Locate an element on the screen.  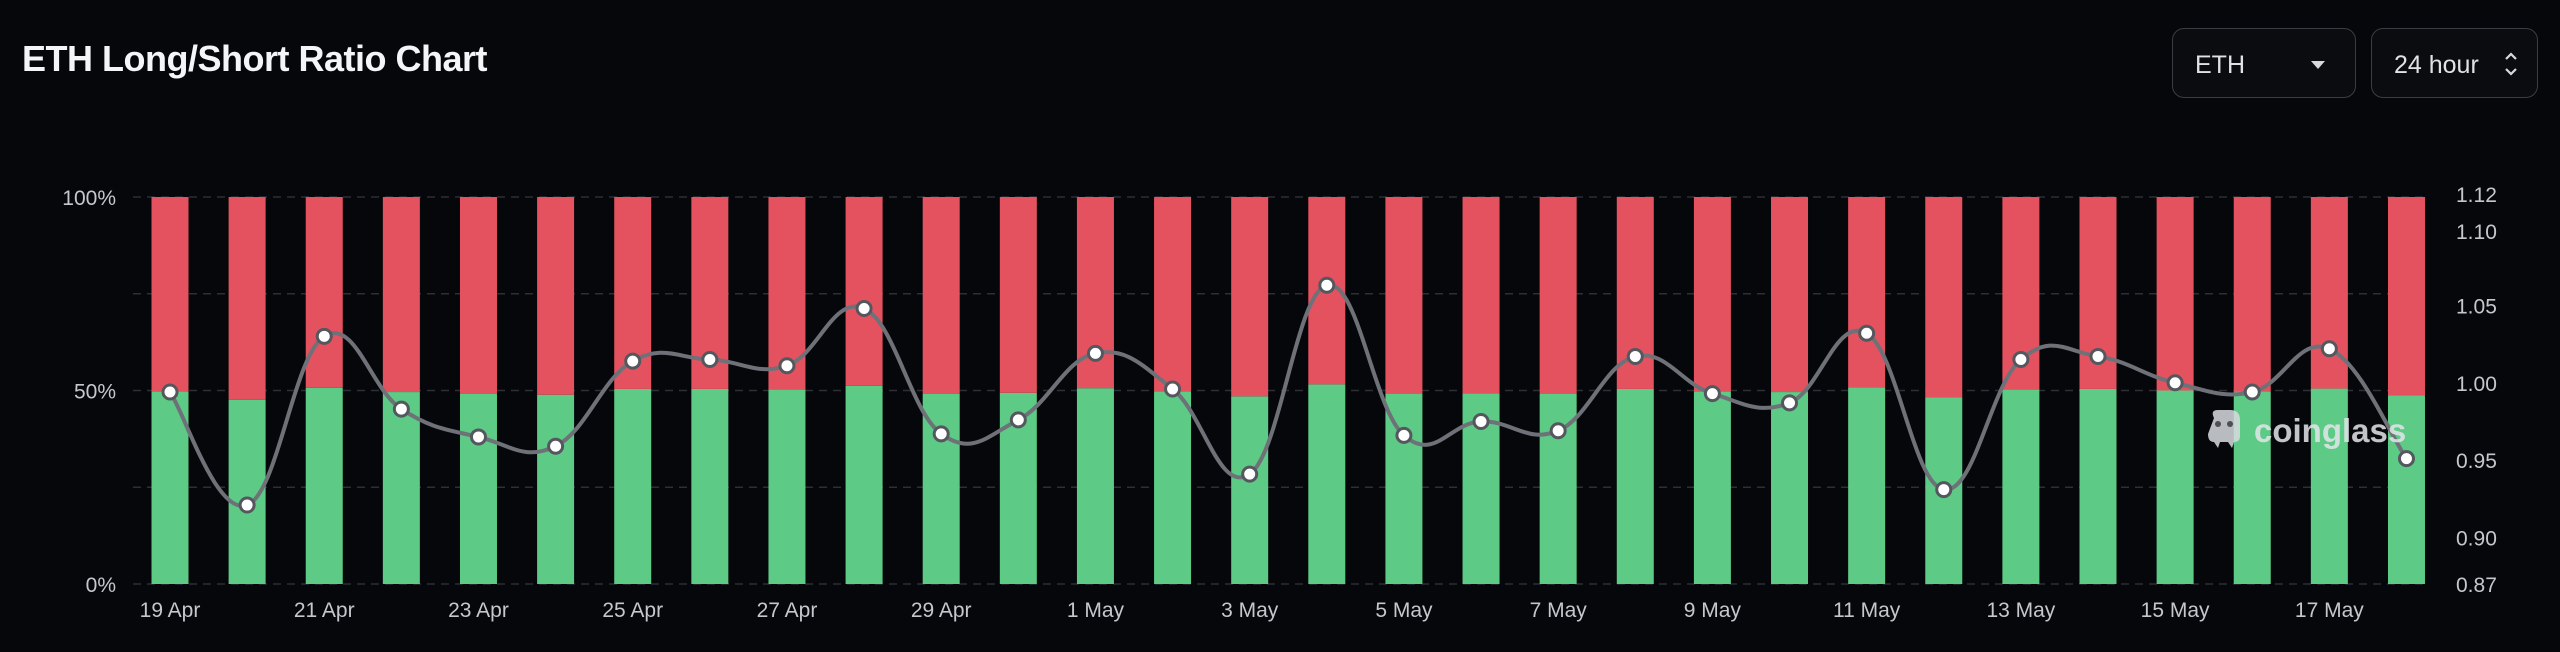
x-tick-label: 1 May is located at coordinates (1096, 610).